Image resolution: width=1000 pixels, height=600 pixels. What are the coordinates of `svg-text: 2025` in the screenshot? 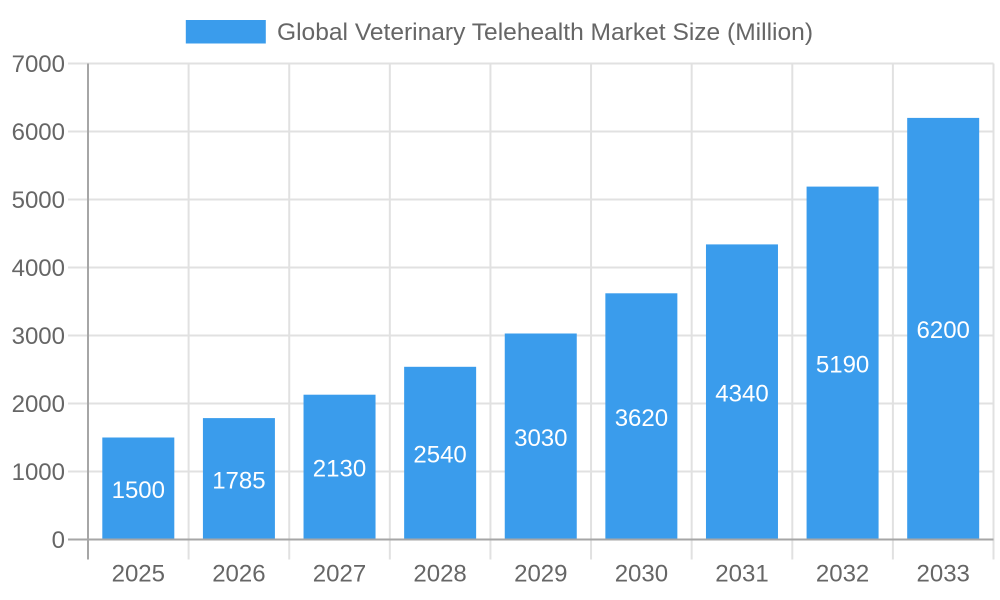 It's located at (138, 574).